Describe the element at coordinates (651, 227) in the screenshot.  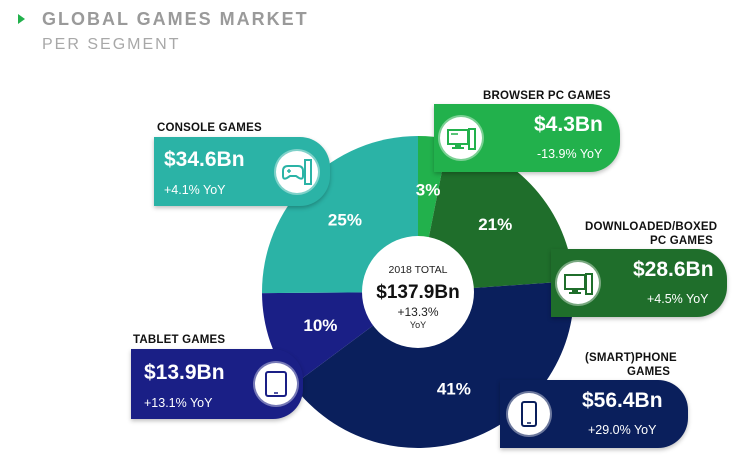
I see `downloaded-pc-games-title: DOWNLOADED/BOXED` at that location.